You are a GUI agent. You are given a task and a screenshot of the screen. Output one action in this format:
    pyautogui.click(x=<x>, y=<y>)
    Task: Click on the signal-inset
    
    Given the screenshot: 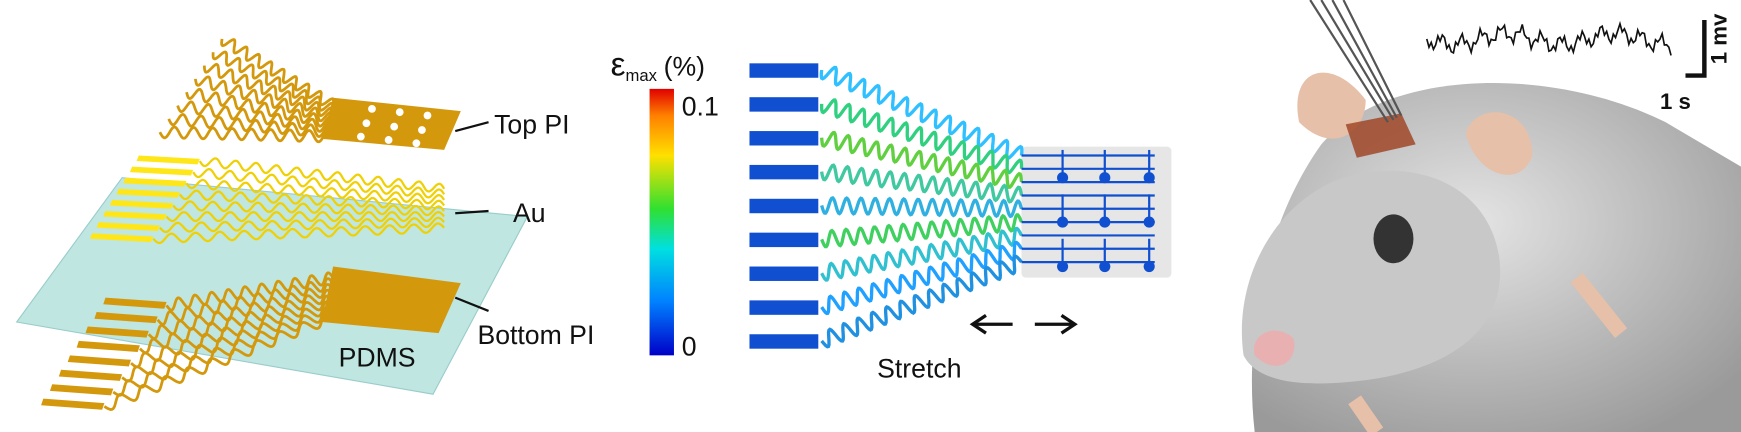 What is the action you would take?
    pyautogui.click(x=1550, y=37)
    